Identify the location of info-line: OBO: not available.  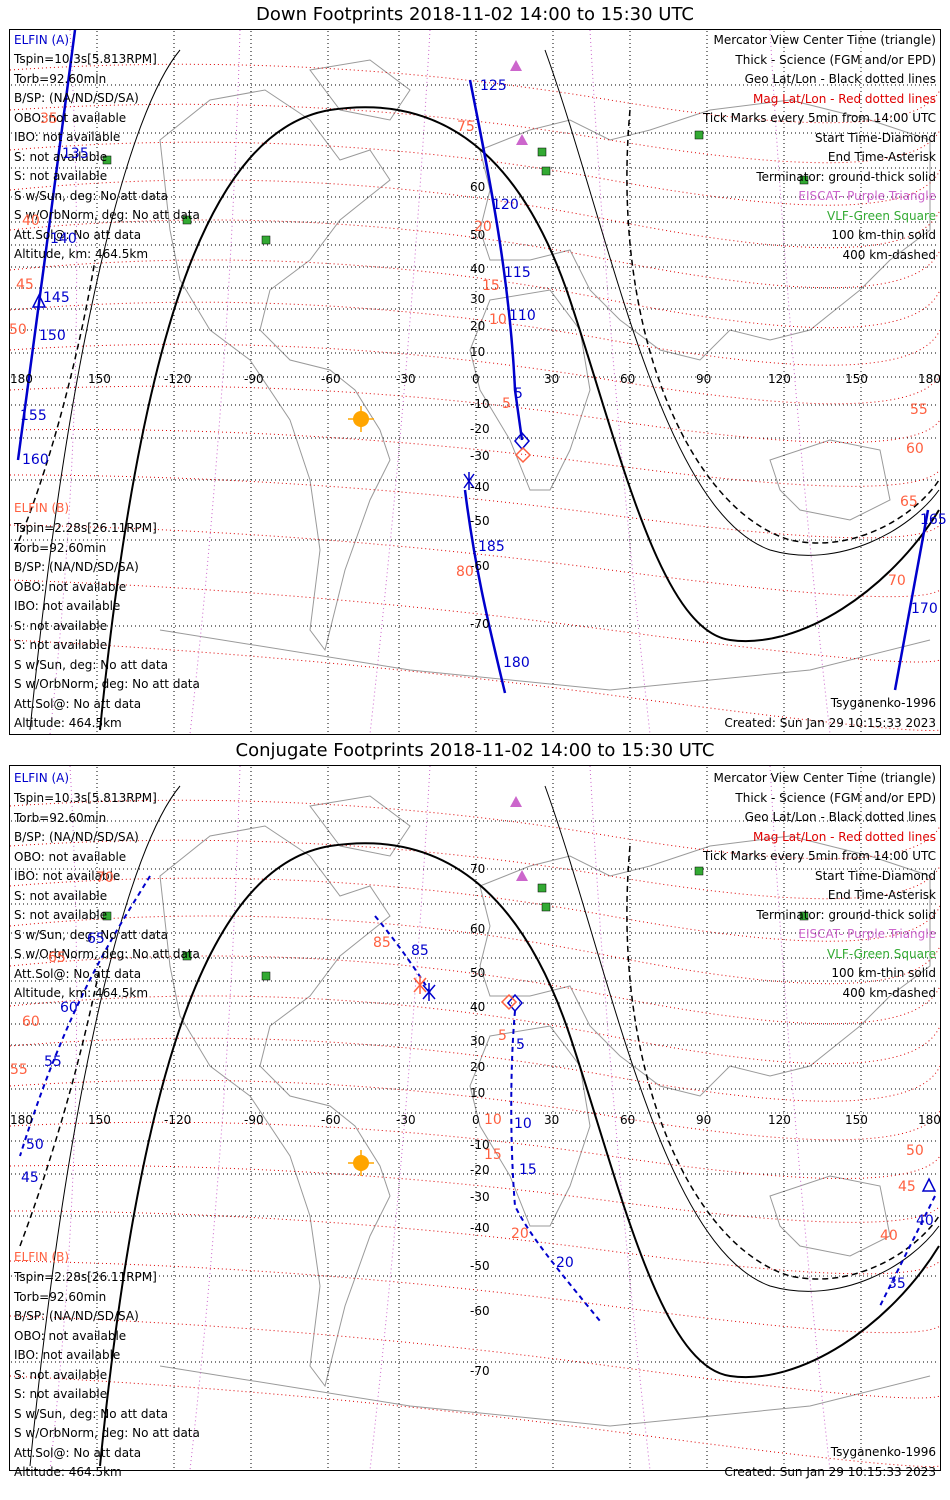
(70, 856).